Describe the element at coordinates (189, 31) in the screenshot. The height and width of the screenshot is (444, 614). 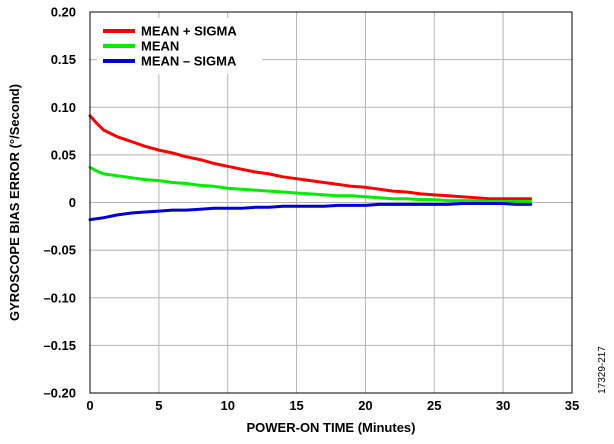
I see `legend-label: MEAN + SIGMA` at that location.